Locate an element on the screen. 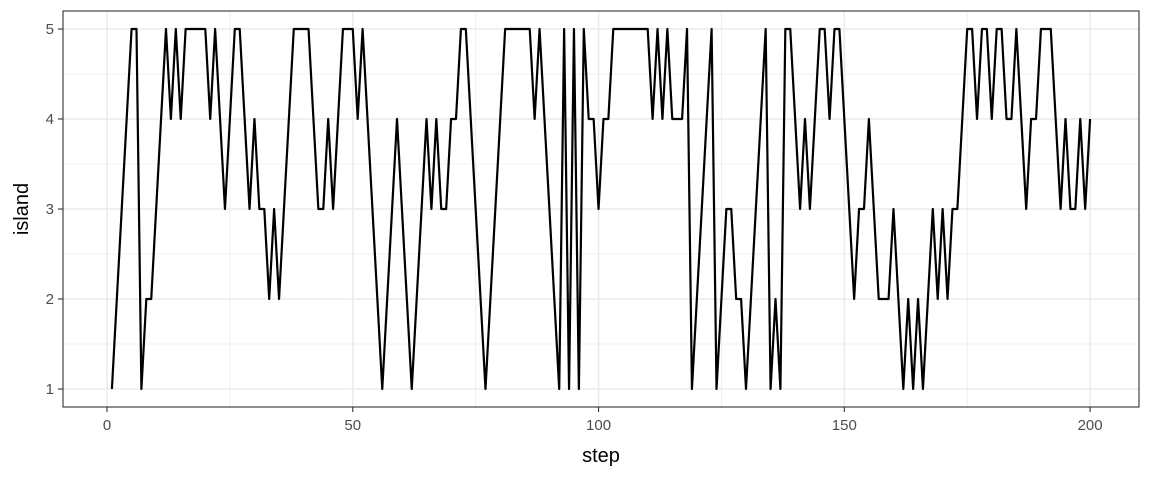 This screenshot has width=1152, height=480. x-axis-title: step is located at coordinates (601, 456).